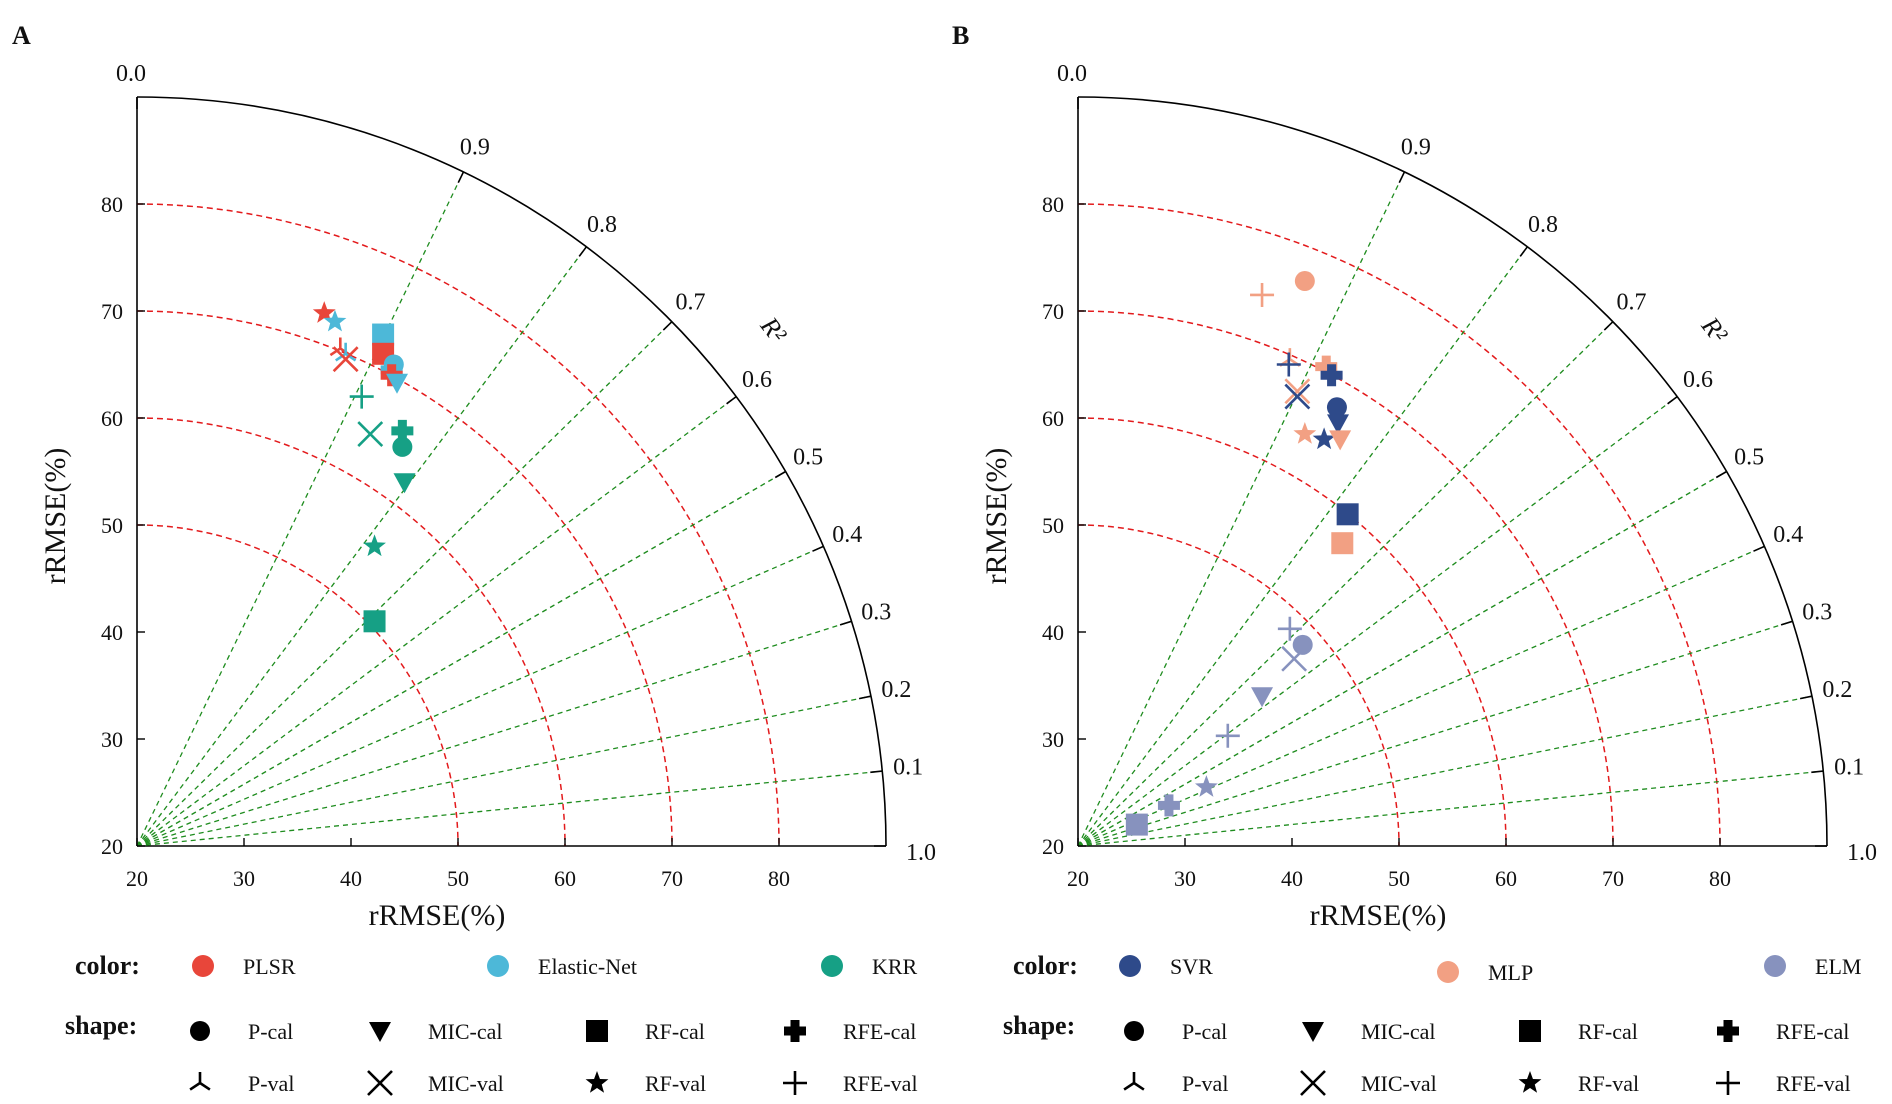  I want to click on panel-label: B, so click(960, 35).